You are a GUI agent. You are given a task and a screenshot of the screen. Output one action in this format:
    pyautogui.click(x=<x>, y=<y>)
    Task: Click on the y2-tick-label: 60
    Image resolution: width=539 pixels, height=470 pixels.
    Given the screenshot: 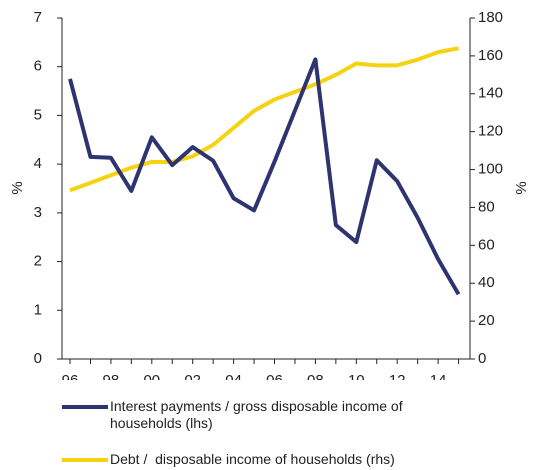 What is the action you would take?
    pyautogui.click(x=486, y=244)
    